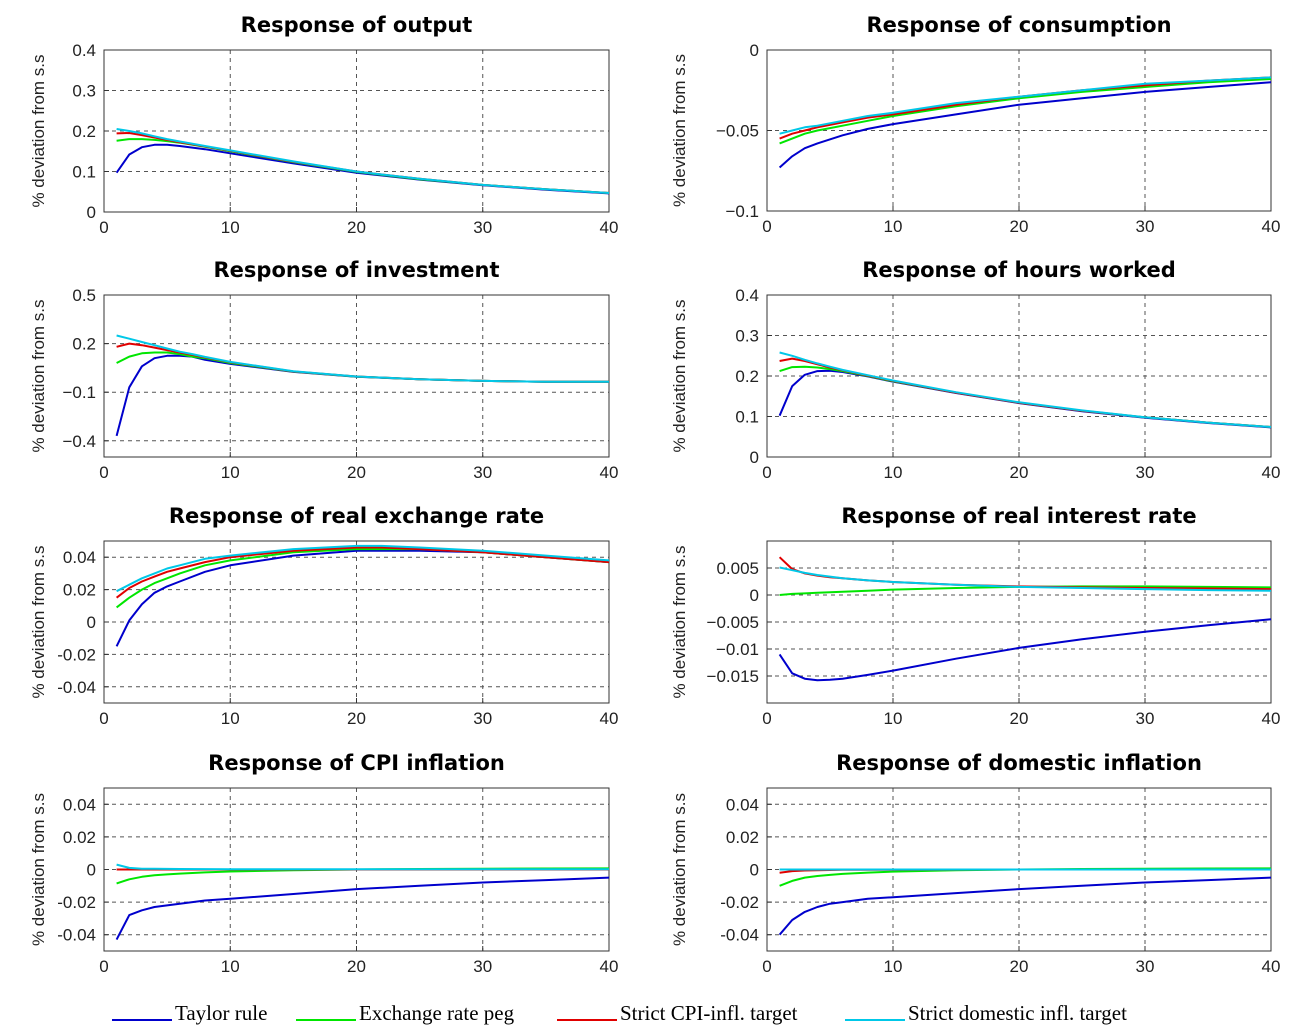  Describe the element at coordinates (733, 676) in the screenshot. I see `y-tick-label: −0.015` at that location.